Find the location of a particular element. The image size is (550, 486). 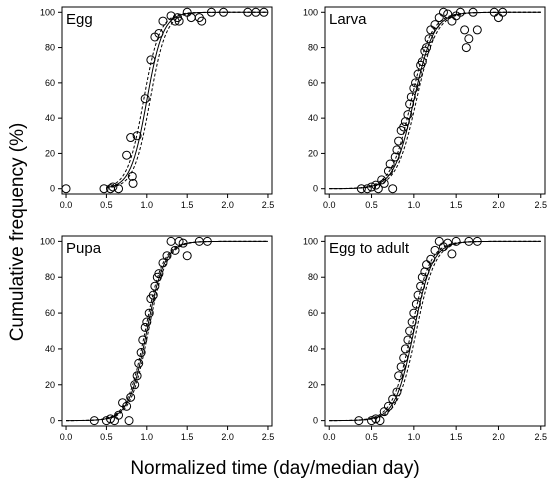

panel-title: Pupa is located at coordinates (84, 248).